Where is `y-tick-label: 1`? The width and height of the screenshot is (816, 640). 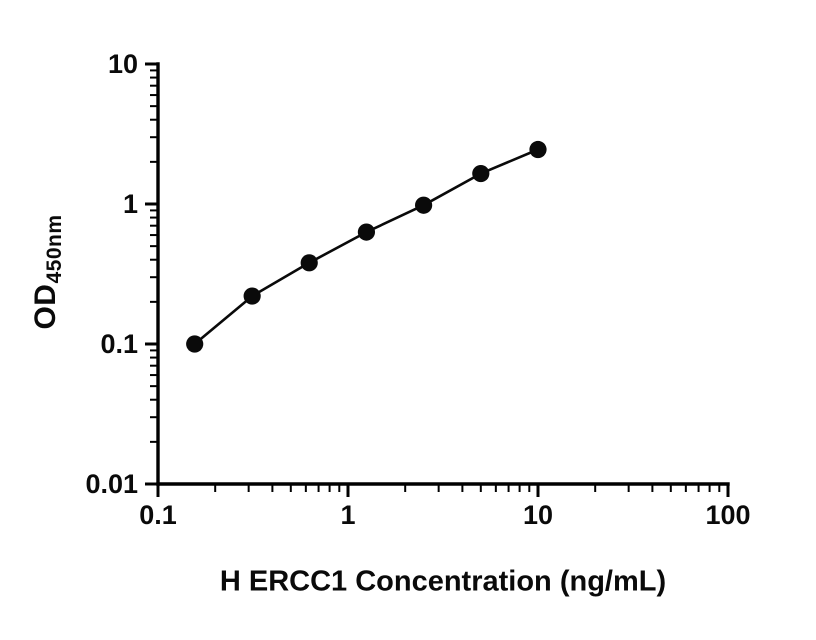
y-tick-label: 1 is located at coordinates (130, 204).